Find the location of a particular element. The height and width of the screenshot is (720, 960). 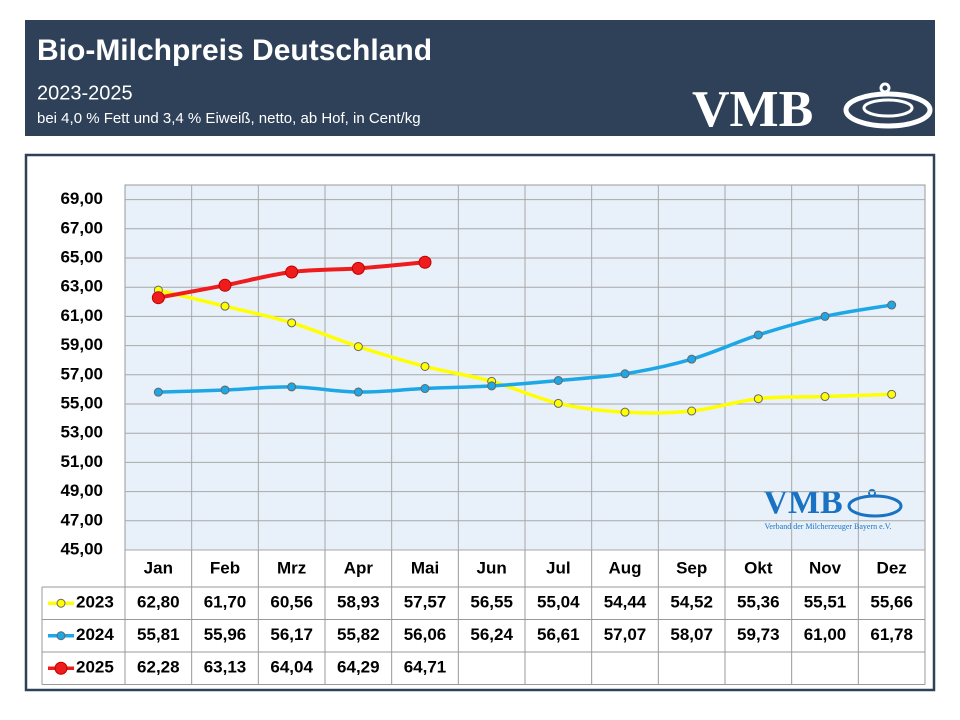

table-value: 64,71 is located at coordinates (425, 667).